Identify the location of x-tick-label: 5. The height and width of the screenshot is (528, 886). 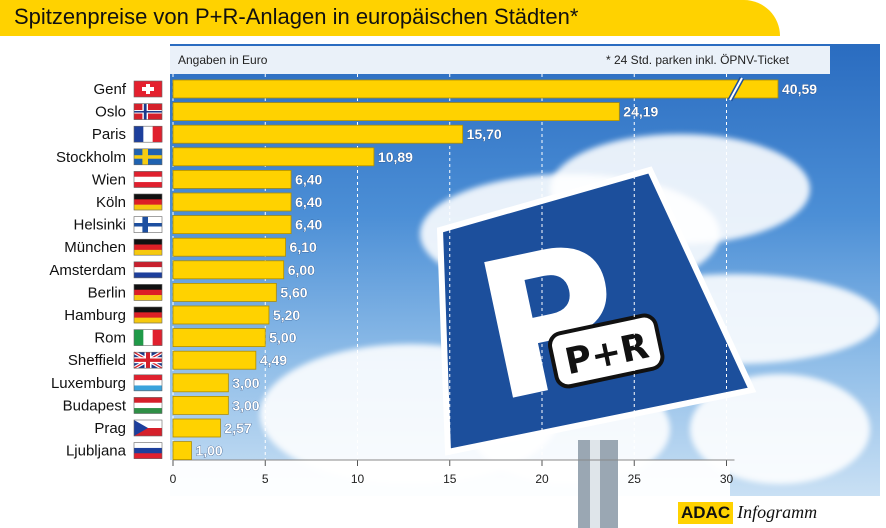
(265, 479).